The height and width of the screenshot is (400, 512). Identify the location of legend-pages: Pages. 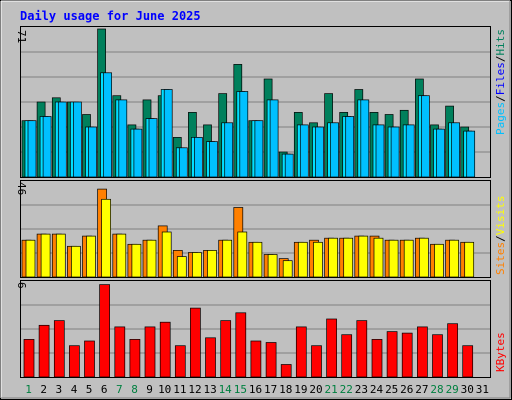
(500, 118).